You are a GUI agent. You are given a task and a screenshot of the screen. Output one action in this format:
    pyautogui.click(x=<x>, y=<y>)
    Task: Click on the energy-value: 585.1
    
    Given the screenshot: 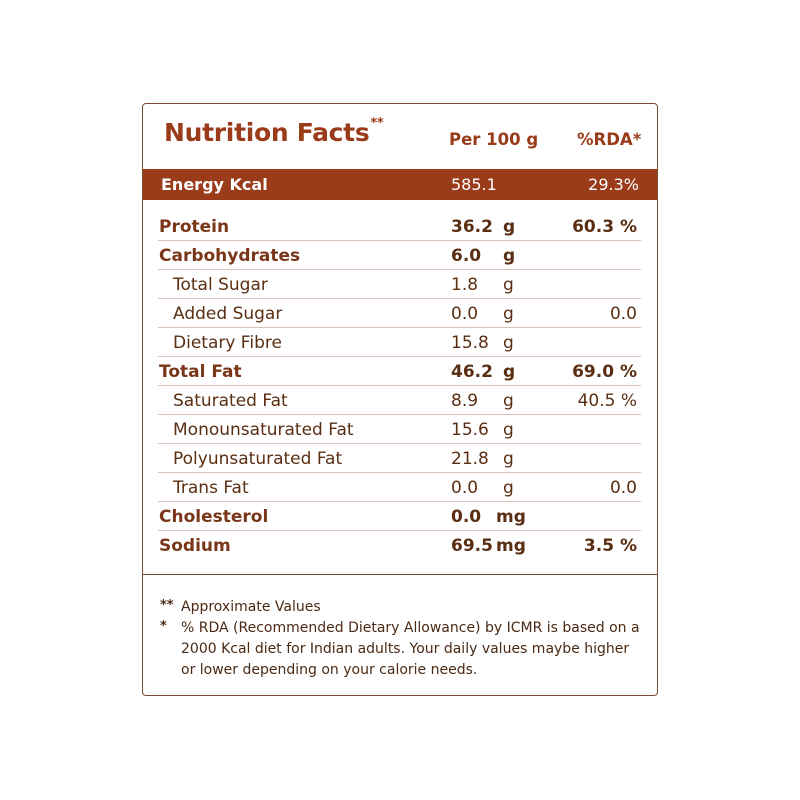 What is the action you would take?
    pyautogui.click(x=474, y=184)
    